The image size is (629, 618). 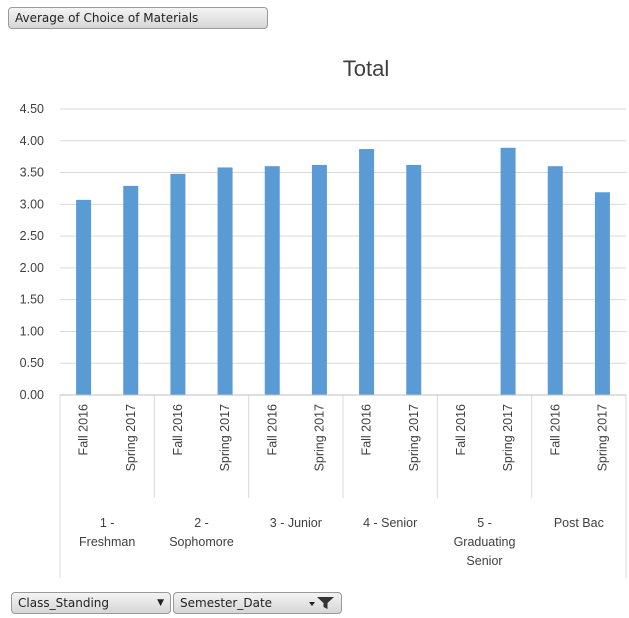 What do you see at coordinates (32, 252) in the screenshot?
I see `y-axis-tick-labels: 0.00 0.50 1.00 1.50 2.00 2.50 3.00 3.50 4.00 4.50` at bounding box center [32, 252].